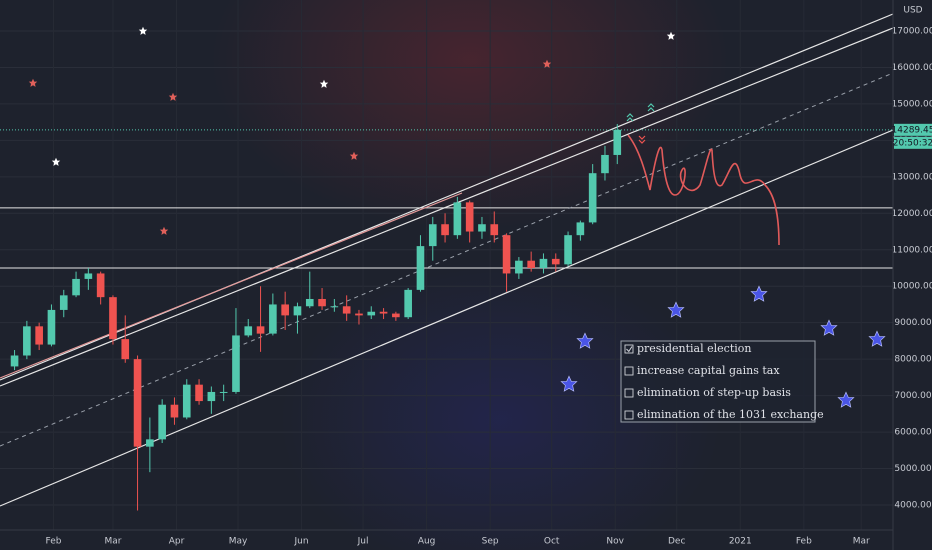 This screenshot has height=550, width=932. What do you see at coordinates (912, 250) in the screenshot?
I see `y-tick-label: 11000.00` at bounding box center [912, 250].